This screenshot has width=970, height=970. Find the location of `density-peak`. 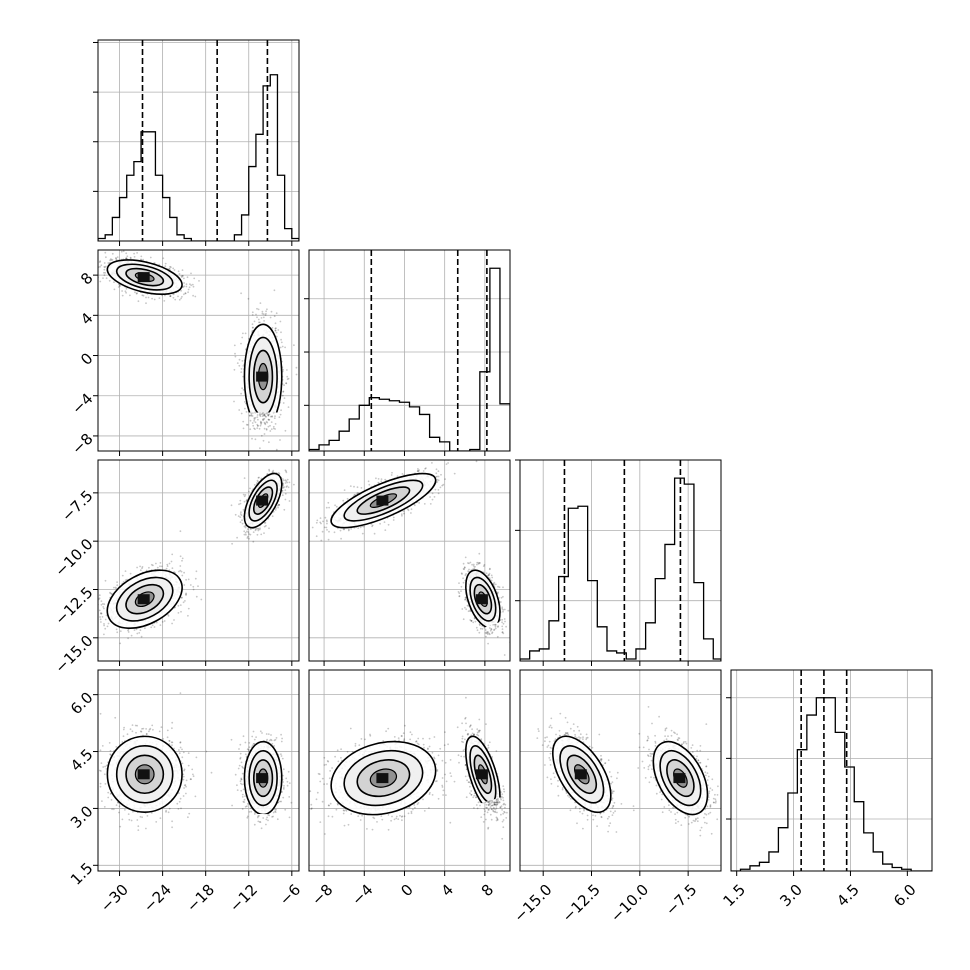

density-peak is located at coordinates (262, 376).